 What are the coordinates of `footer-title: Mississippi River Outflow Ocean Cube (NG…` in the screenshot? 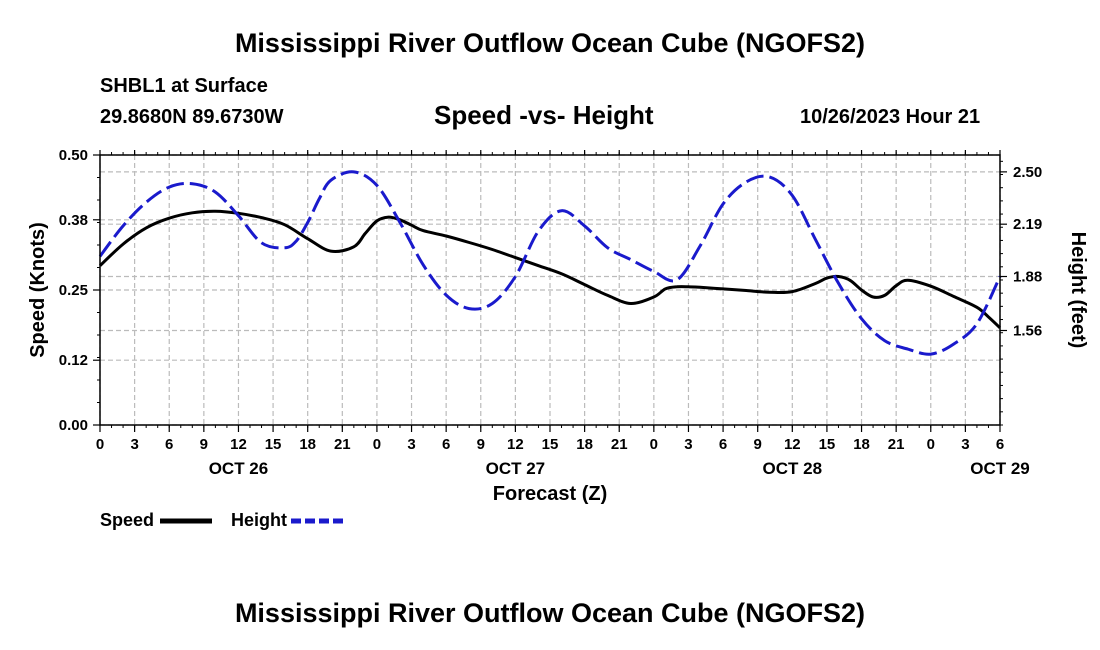 It's located at (550, 613).